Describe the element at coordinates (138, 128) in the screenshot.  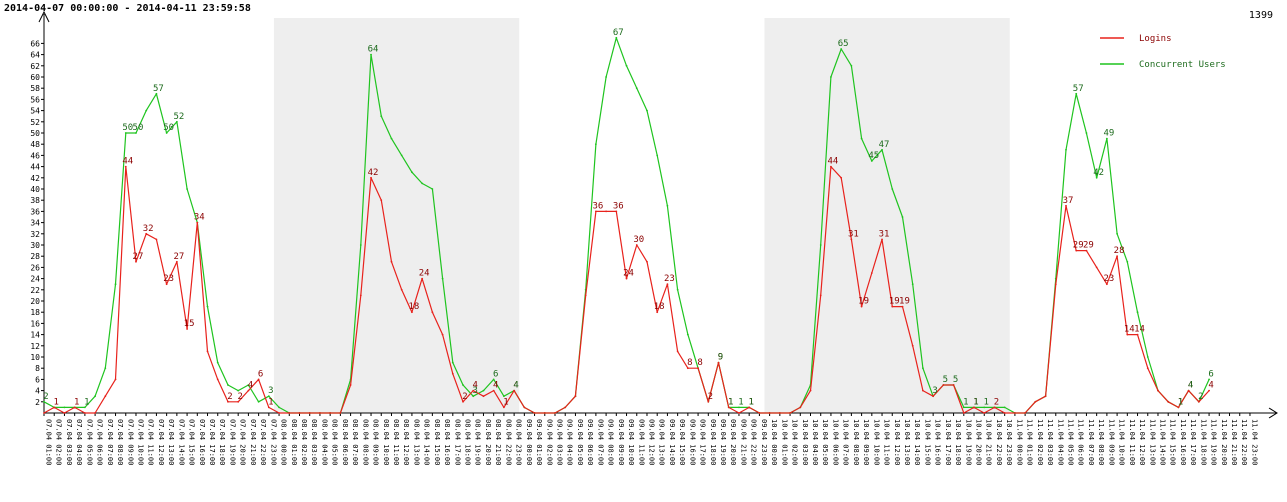
I see `data-label-concurrent-users: 50` at that location.